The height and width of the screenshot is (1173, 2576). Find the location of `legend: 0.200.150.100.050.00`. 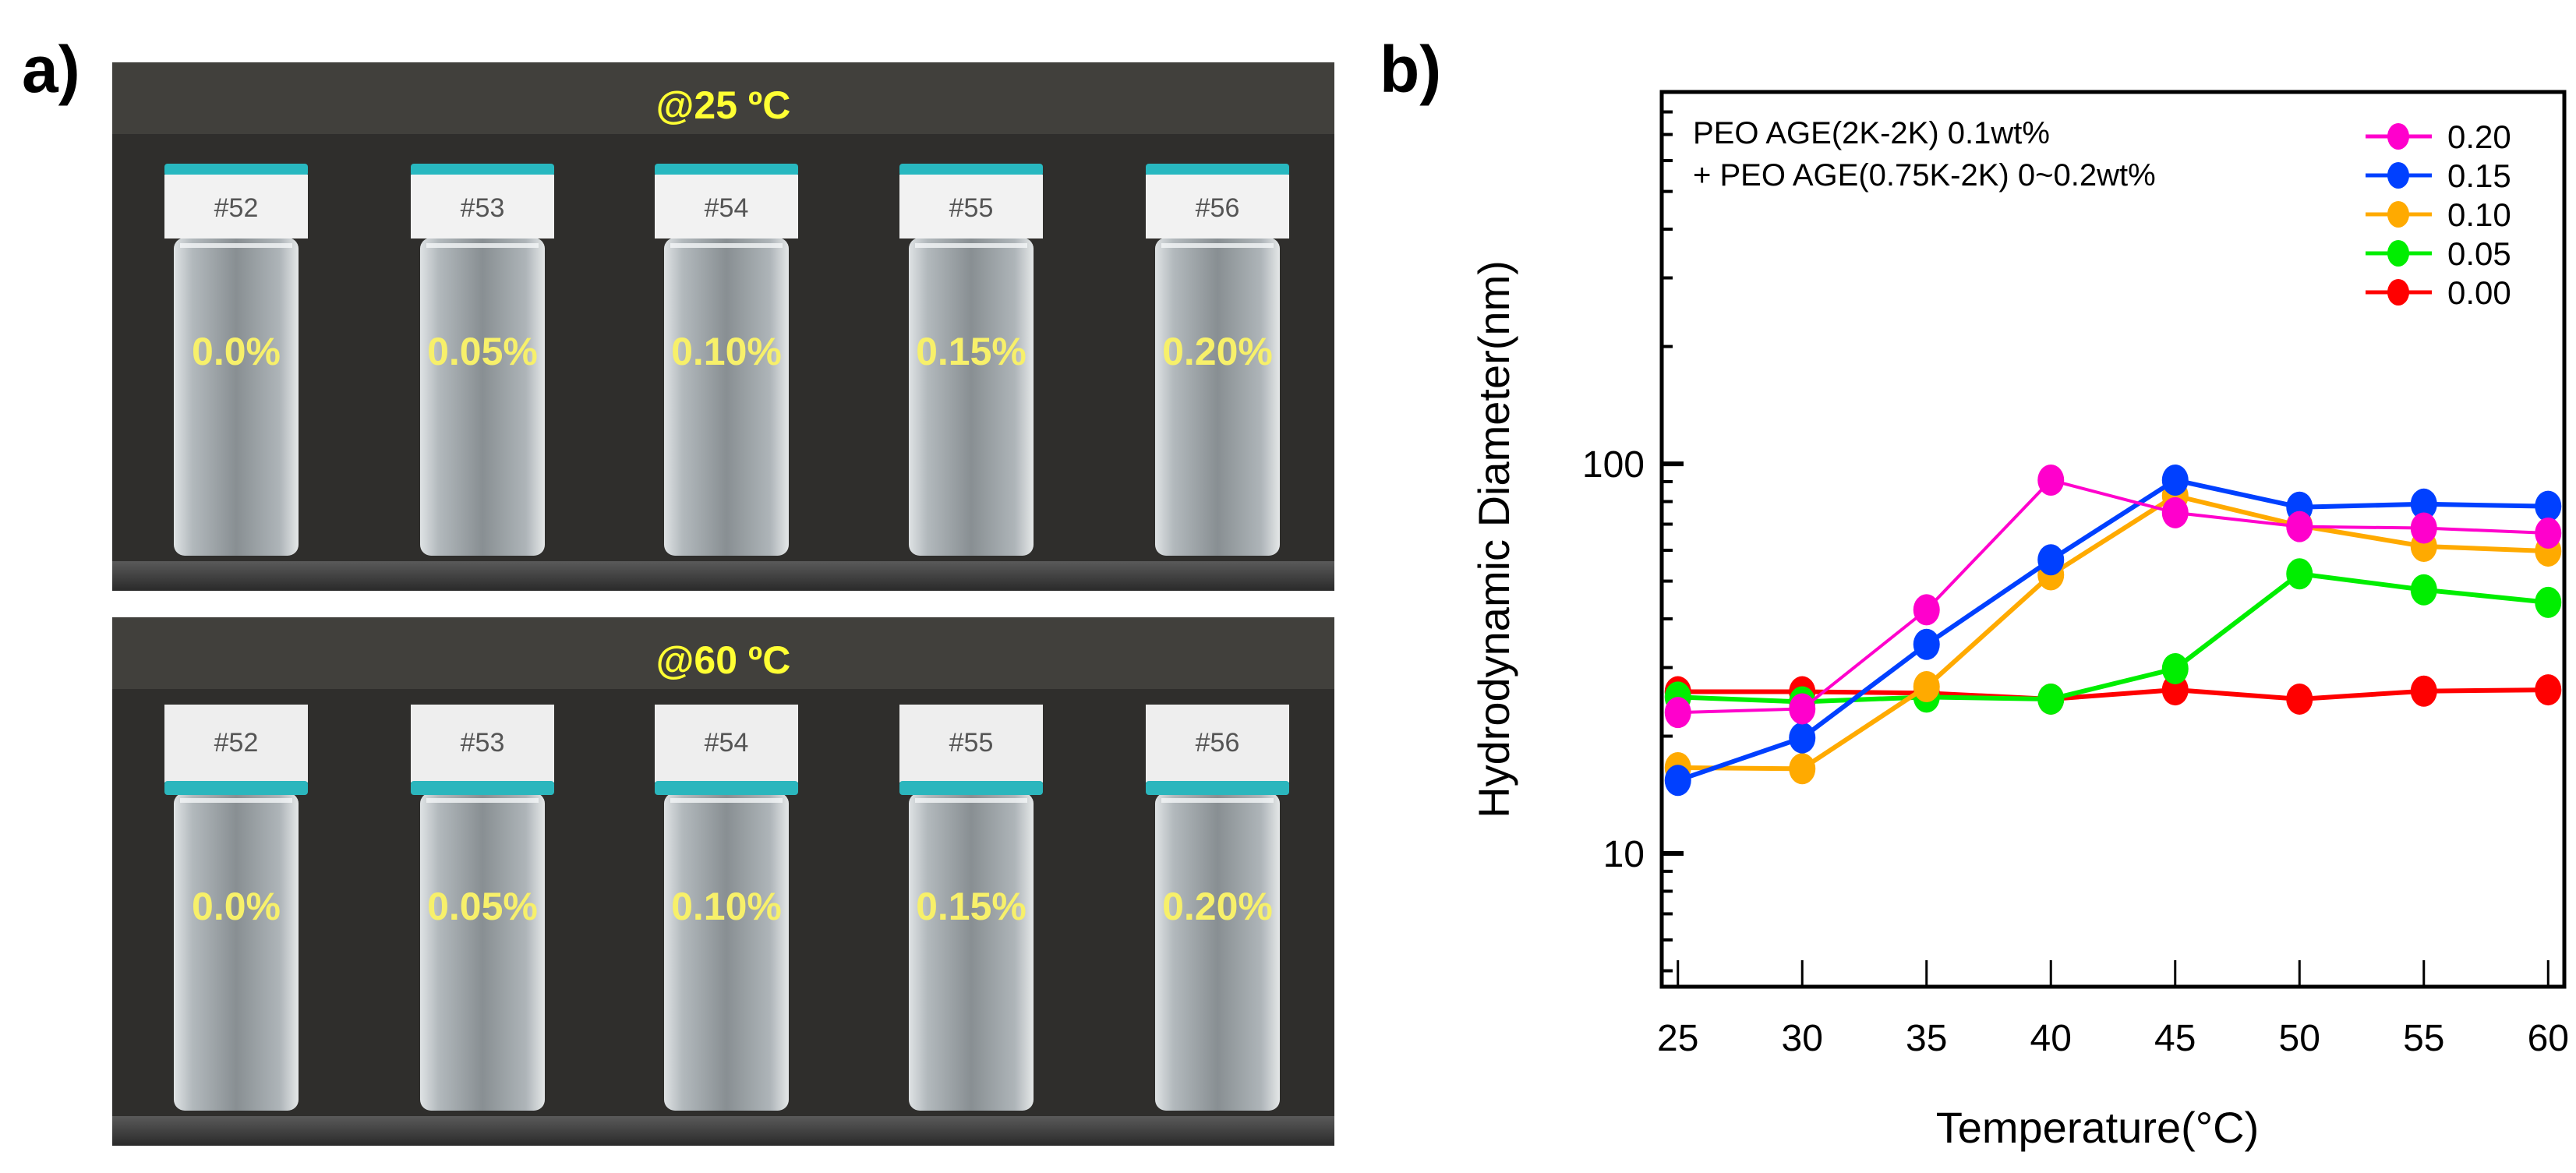

legend: 0.200.150.100.050.00 is located at coordinates (2438, 214).